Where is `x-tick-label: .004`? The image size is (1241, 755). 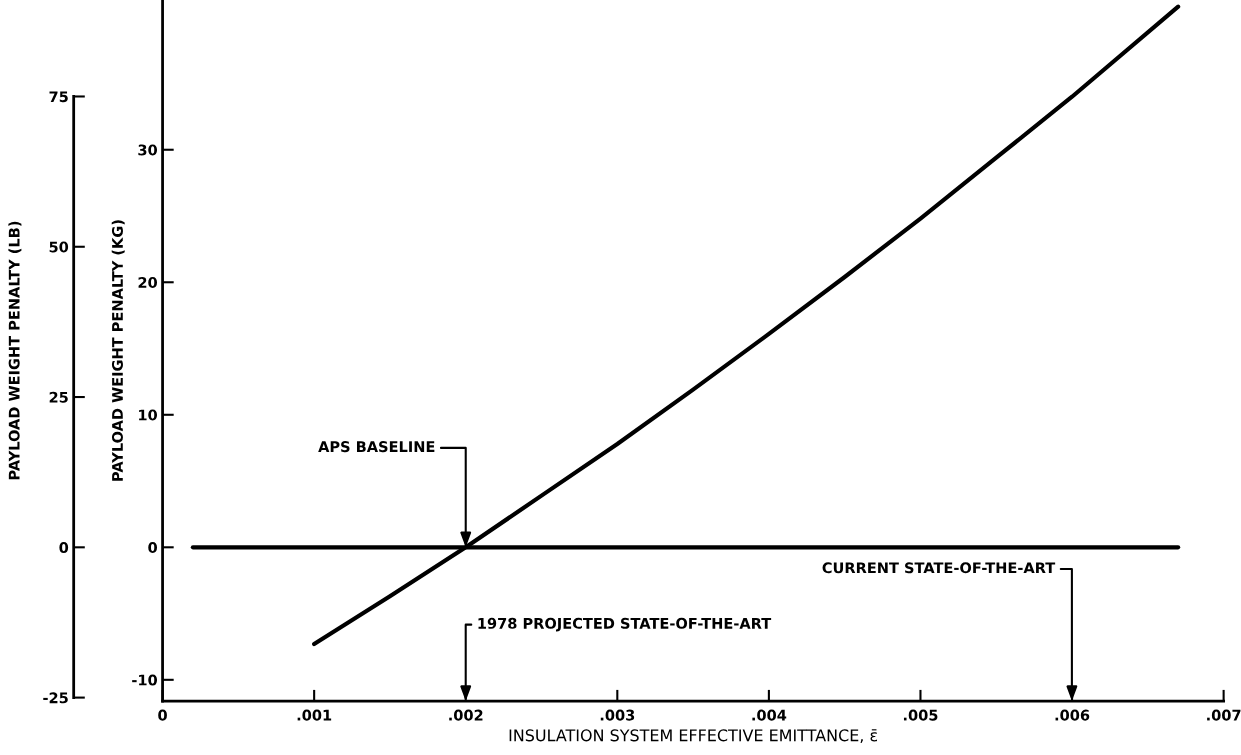 x-tick-label: .004 is located at coordinates (769, 715).